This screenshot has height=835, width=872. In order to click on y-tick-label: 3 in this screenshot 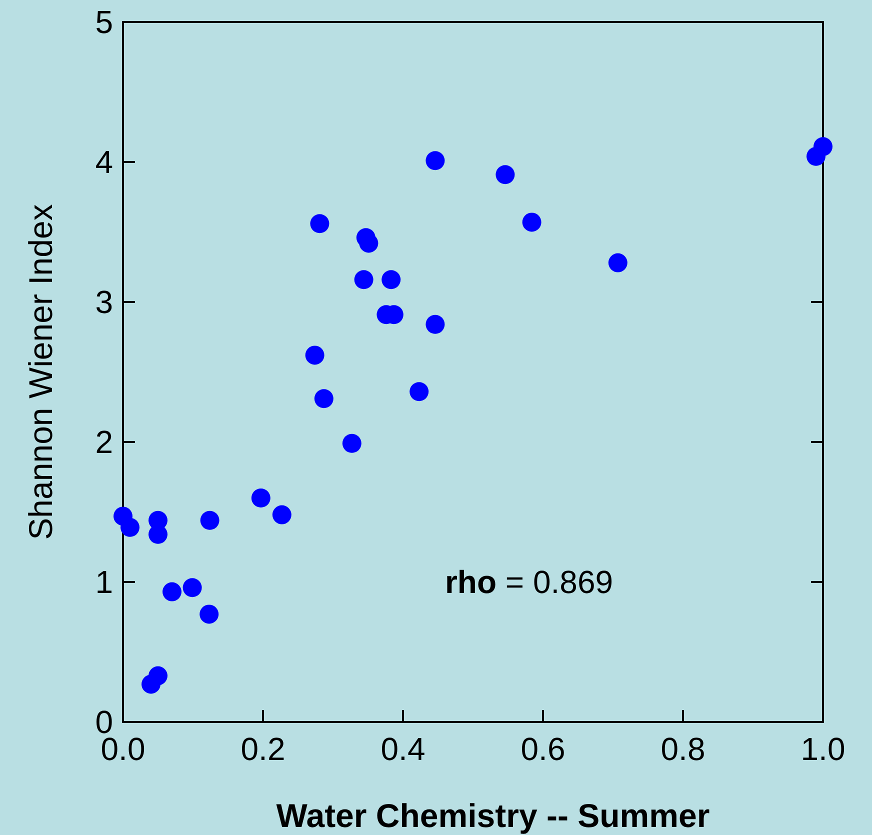, I will do `click(104, 302)`.